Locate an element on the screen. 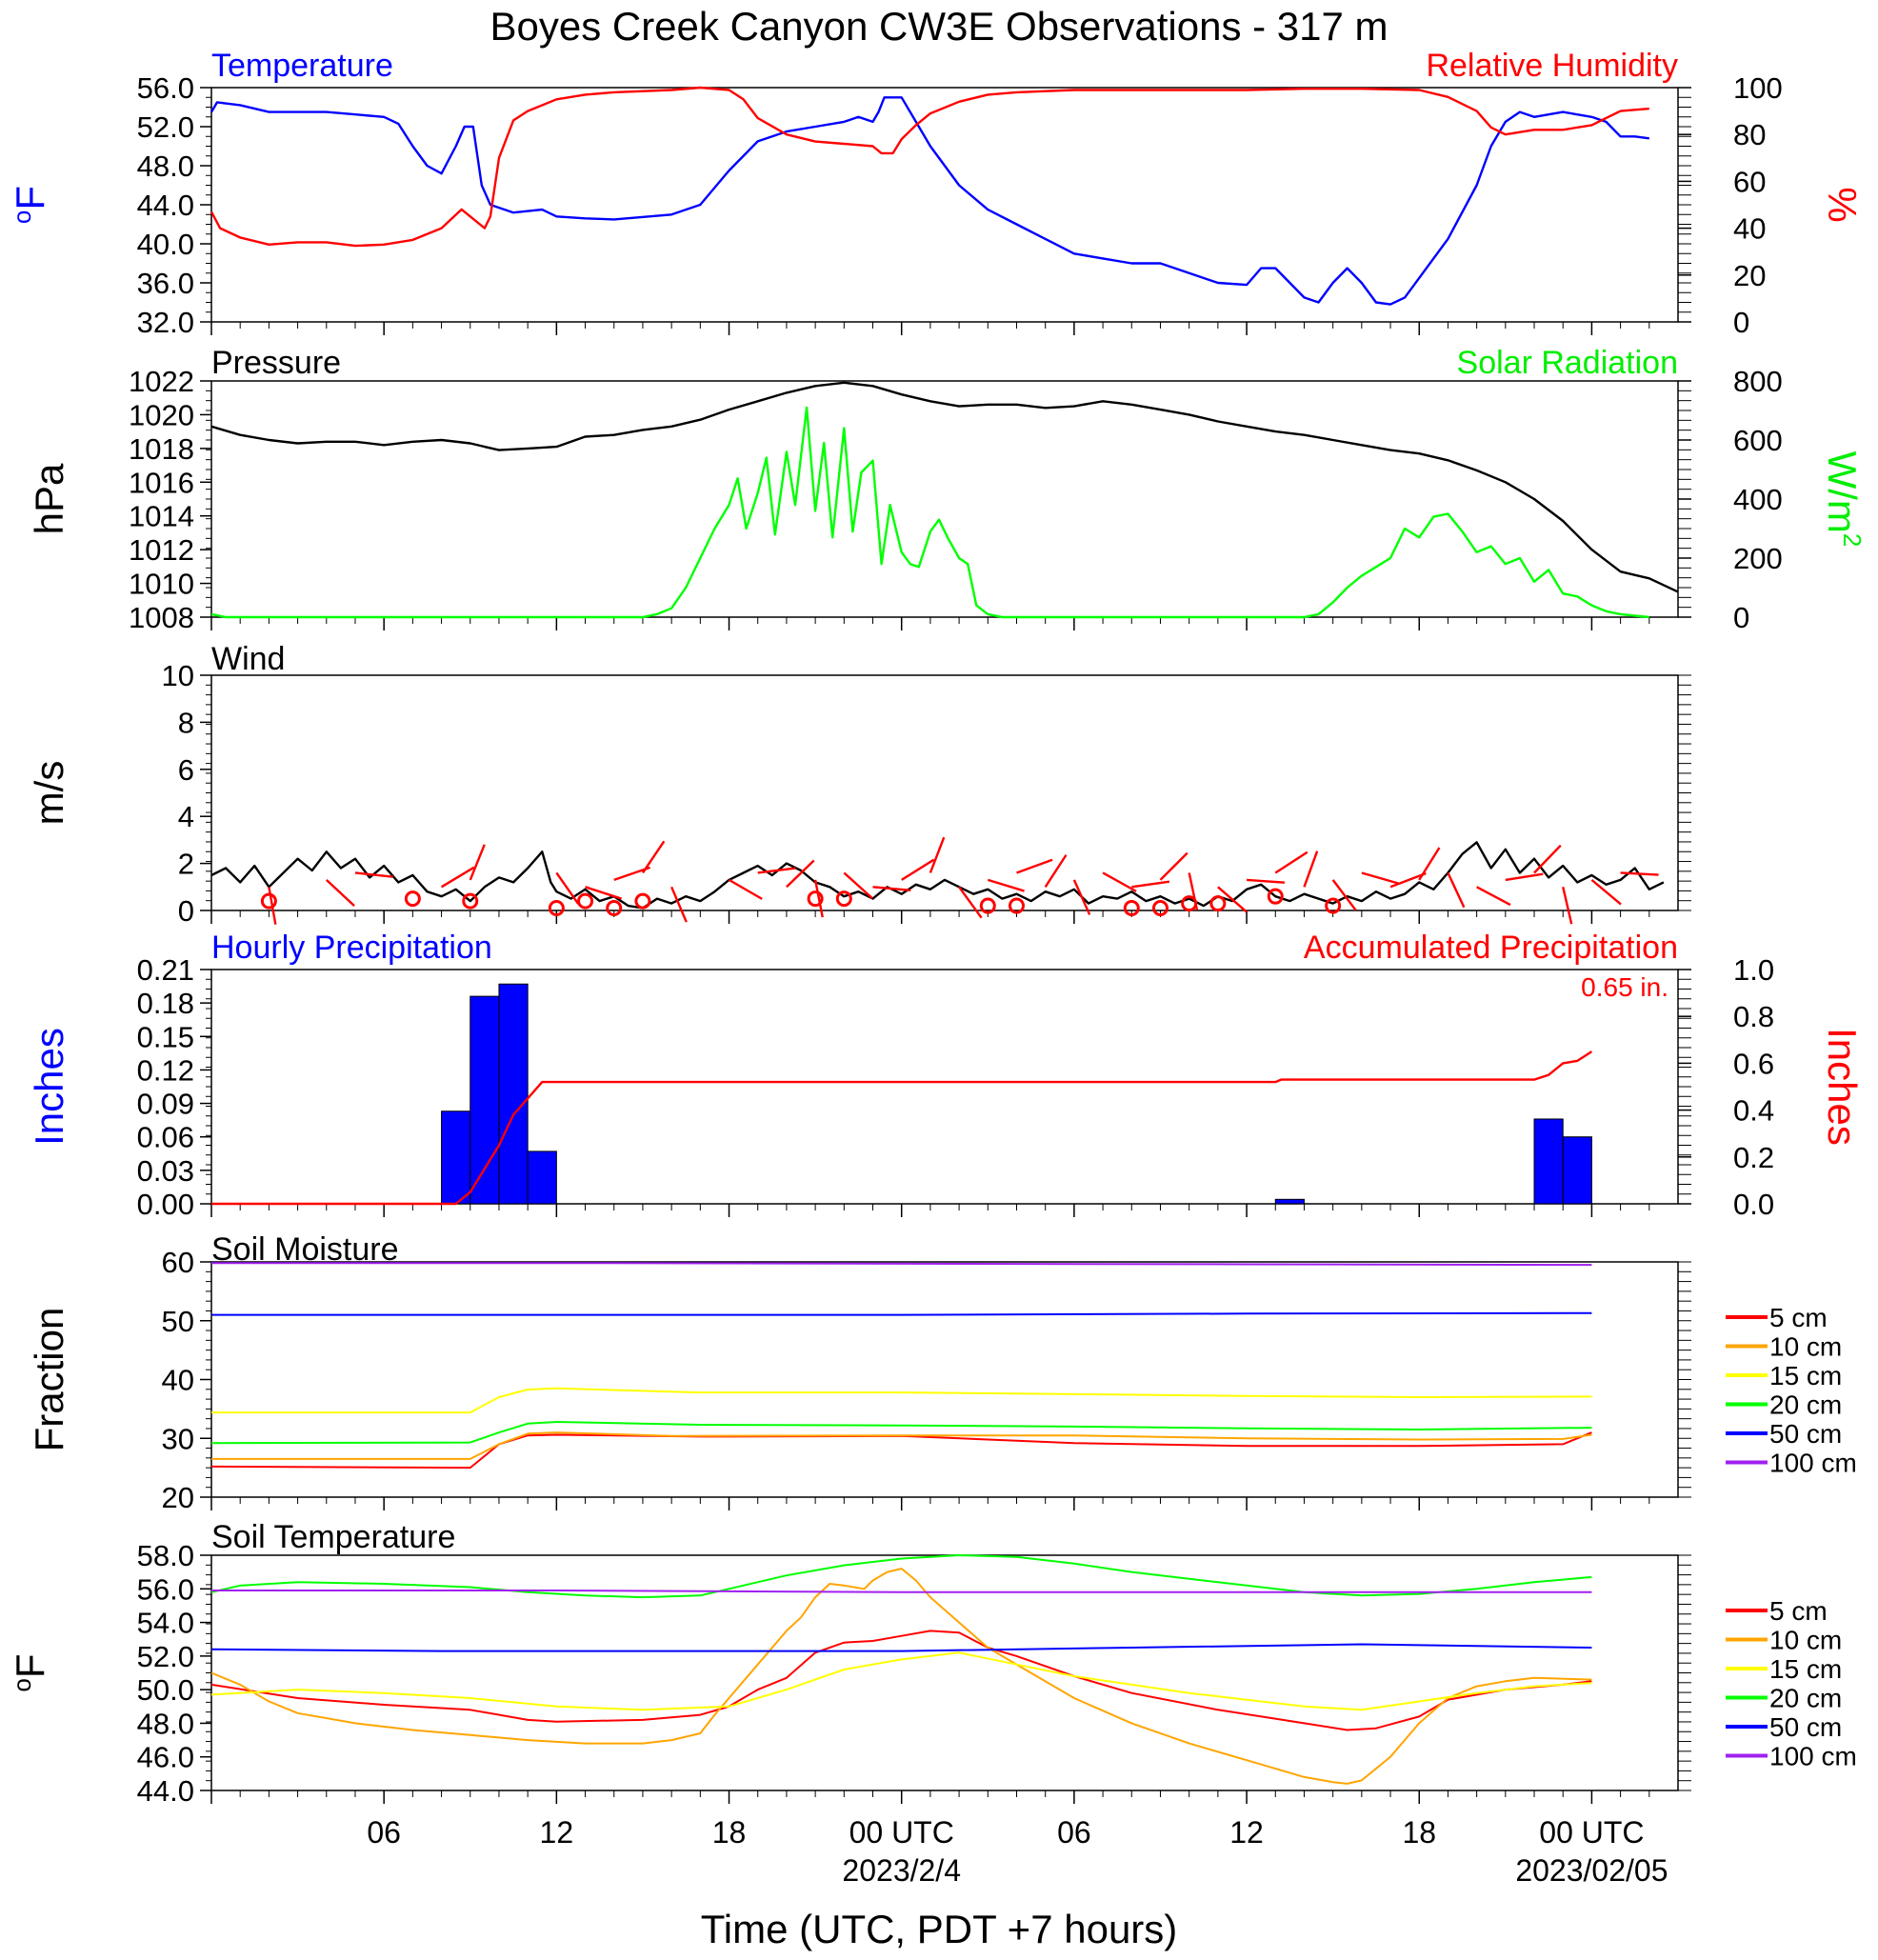  panel-title-right: Accumulated Precipitation is located at coordinates (1491, 948).